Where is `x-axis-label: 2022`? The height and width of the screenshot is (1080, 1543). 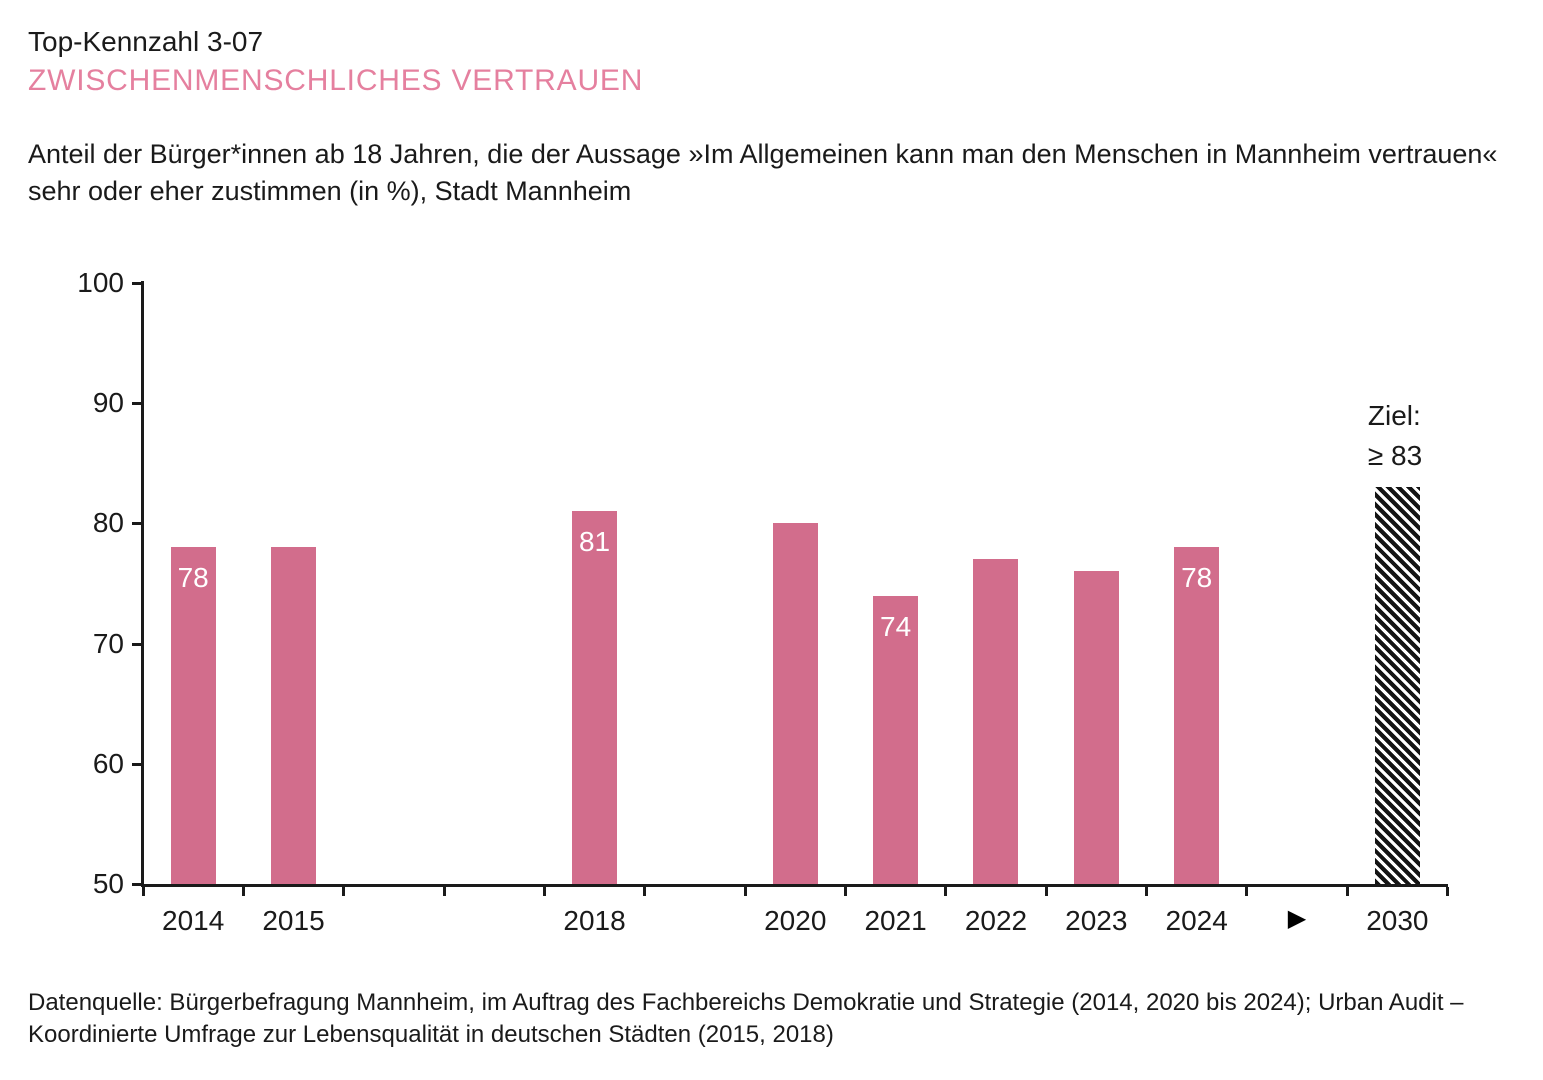 x-axis-label: 2022 is located at coordinates (996, 920).